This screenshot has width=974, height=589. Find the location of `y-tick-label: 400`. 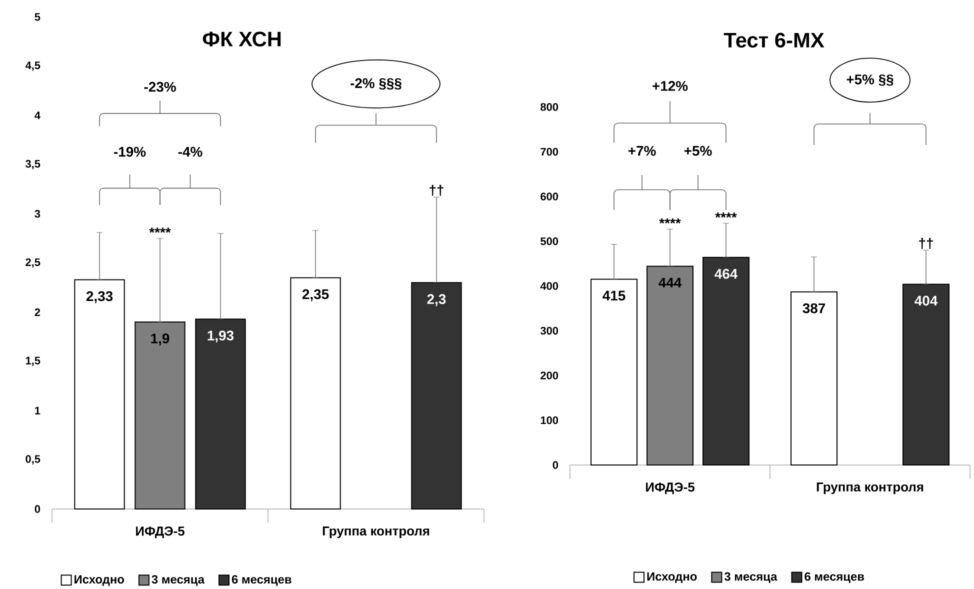

y-tick-label: 400 is located at coordinates (549, 286).